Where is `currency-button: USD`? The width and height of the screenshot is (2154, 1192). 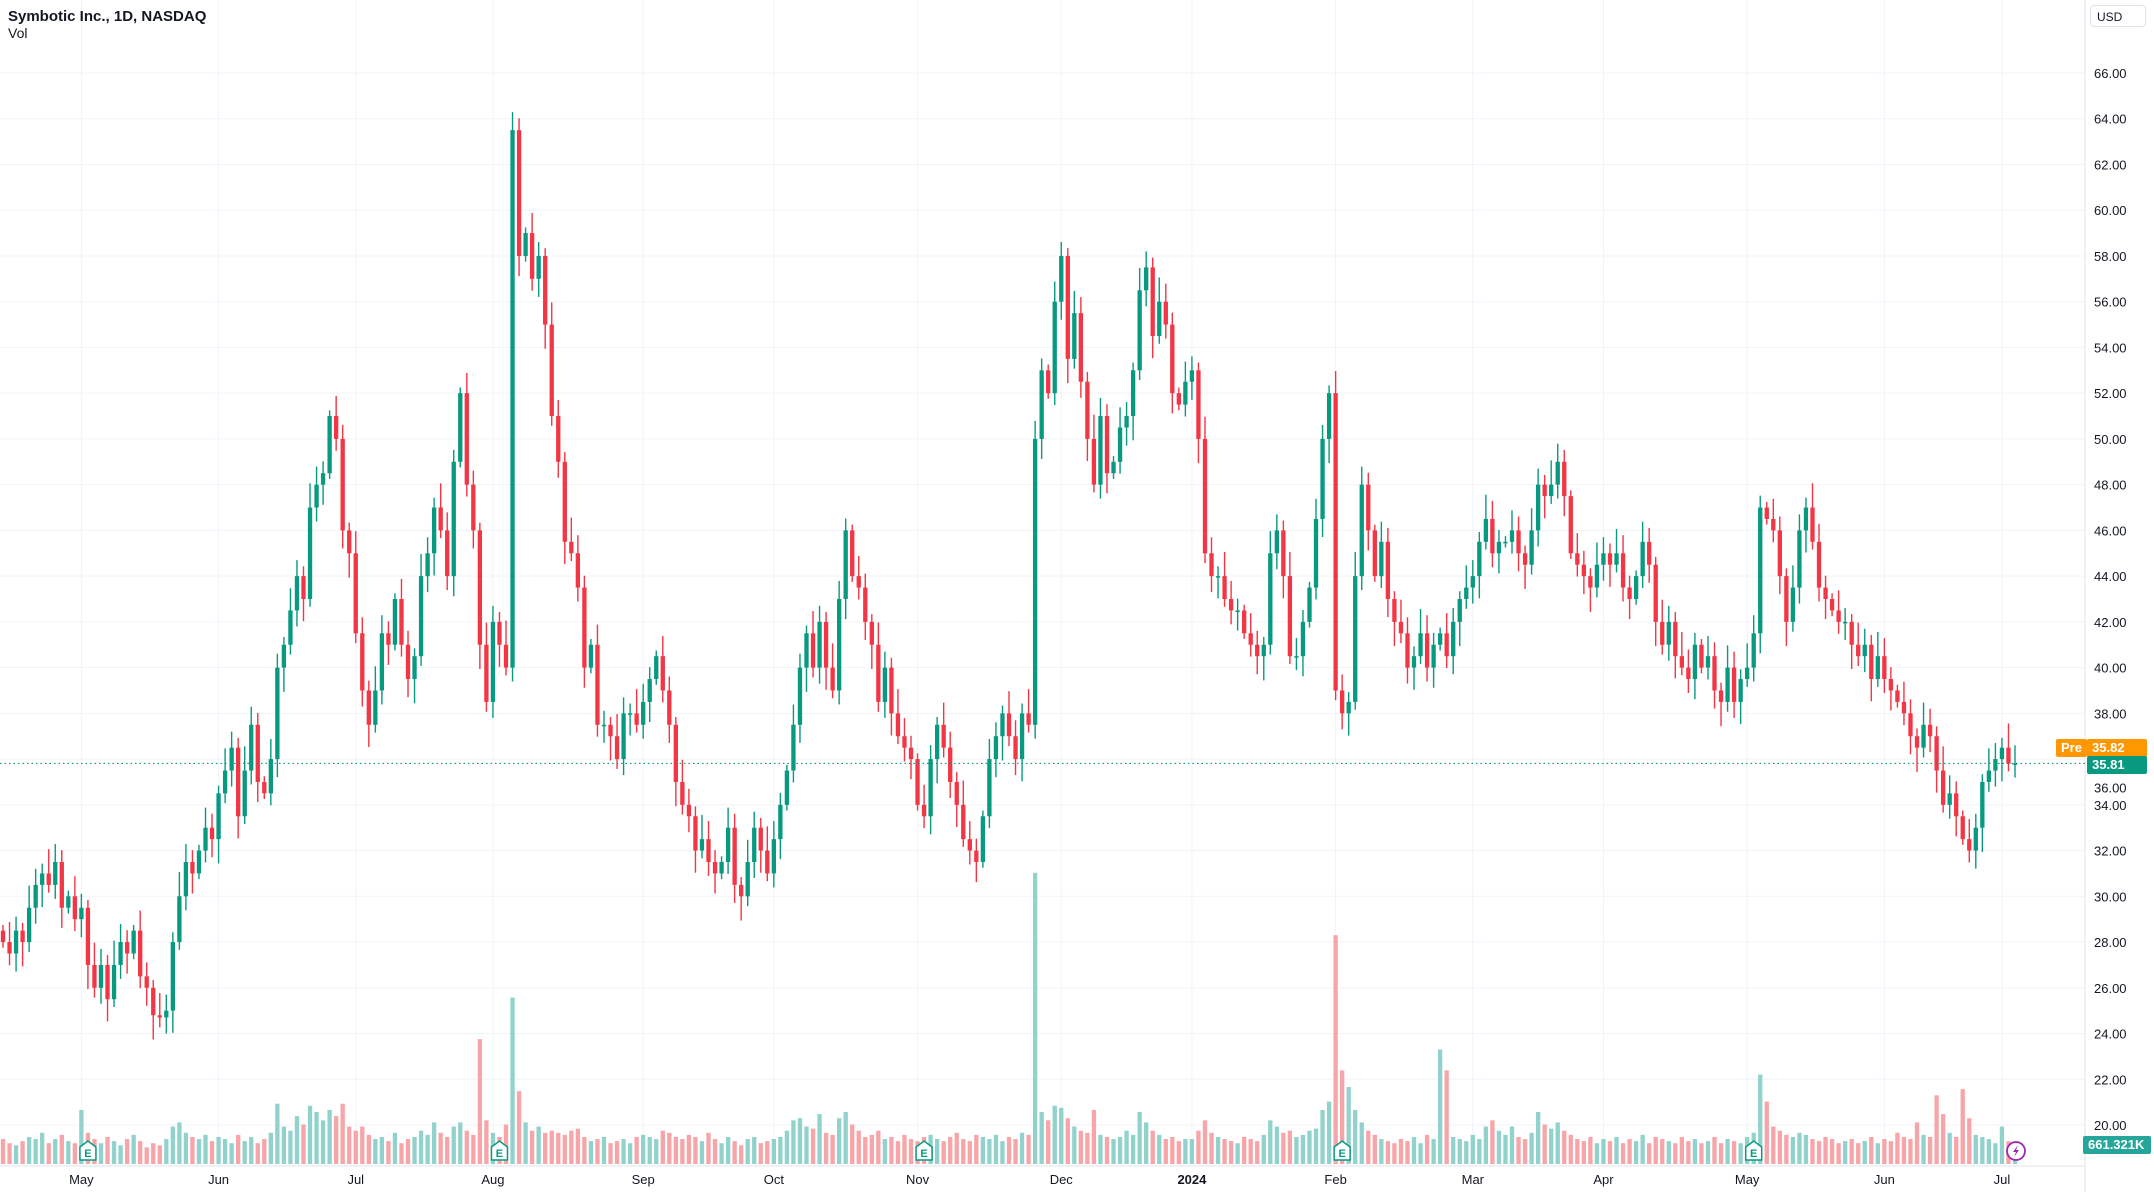
currency-button: USD is located at coordinates (2118, 16).